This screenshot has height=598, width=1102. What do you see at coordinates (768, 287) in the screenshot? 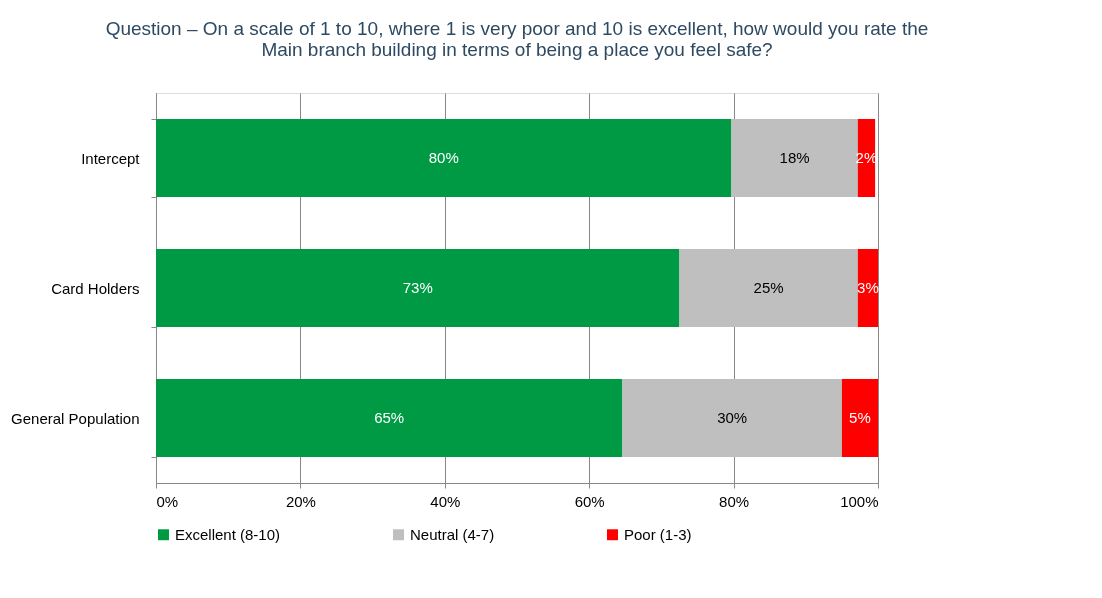
I see `data-label: 25%` at bounding box center [768, 287].